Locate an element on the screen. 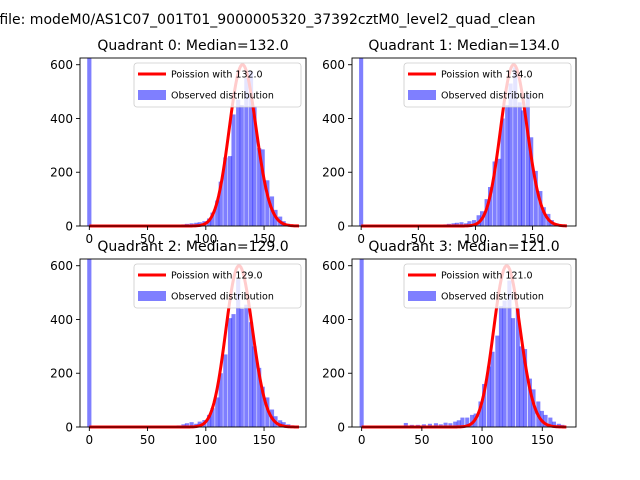  subplot-title: Quadrant 0: Median=132.0 is located at coordinates (192, 46).